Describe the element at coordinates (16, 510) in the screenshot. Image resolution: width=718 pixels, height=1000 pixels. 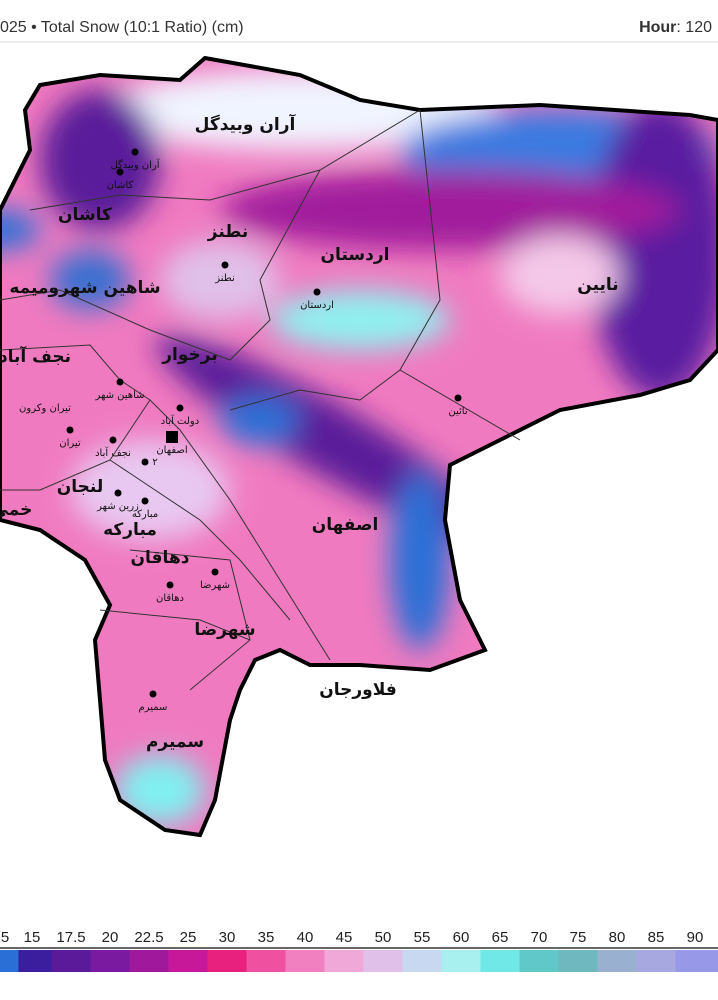
I see `region-label: خمی` at that location.